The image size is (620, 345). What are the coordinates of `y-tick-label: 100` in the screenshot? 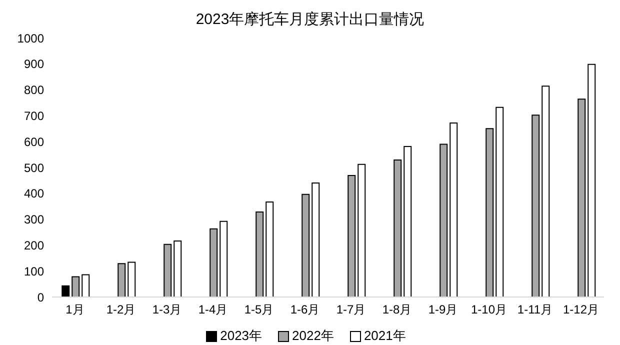 It's located at (34, 271).